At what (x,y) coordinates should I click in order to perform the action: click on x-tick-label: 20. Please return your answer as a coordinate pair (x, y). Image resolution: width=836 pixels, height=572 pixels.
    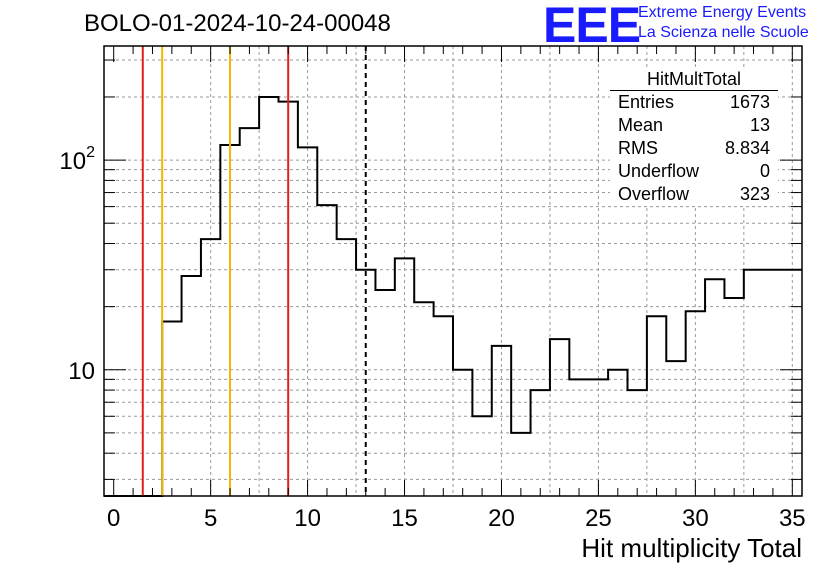
    Looking at the image, I should click on (501, 518).